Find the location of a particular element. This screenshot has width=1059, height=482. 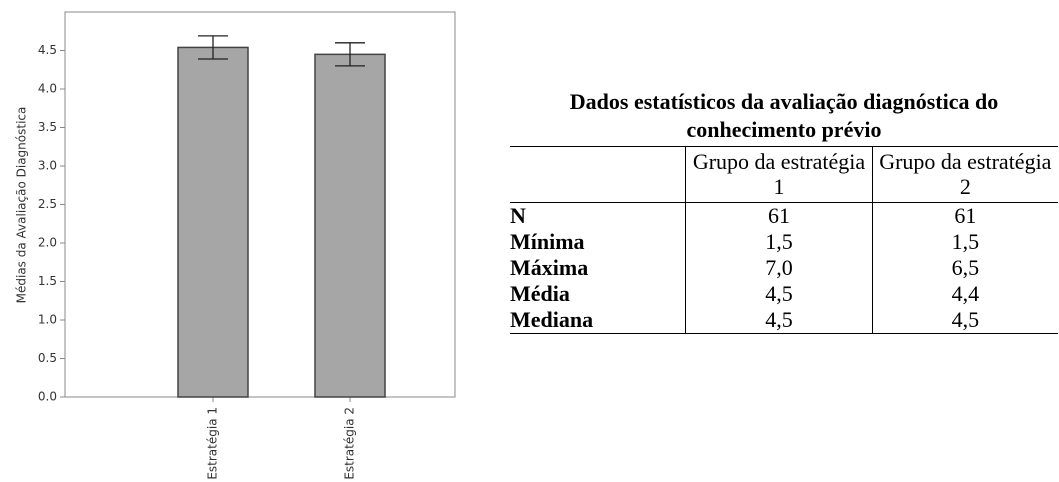

y-tick-label: 4.5 is located at coordinates (47, 50).